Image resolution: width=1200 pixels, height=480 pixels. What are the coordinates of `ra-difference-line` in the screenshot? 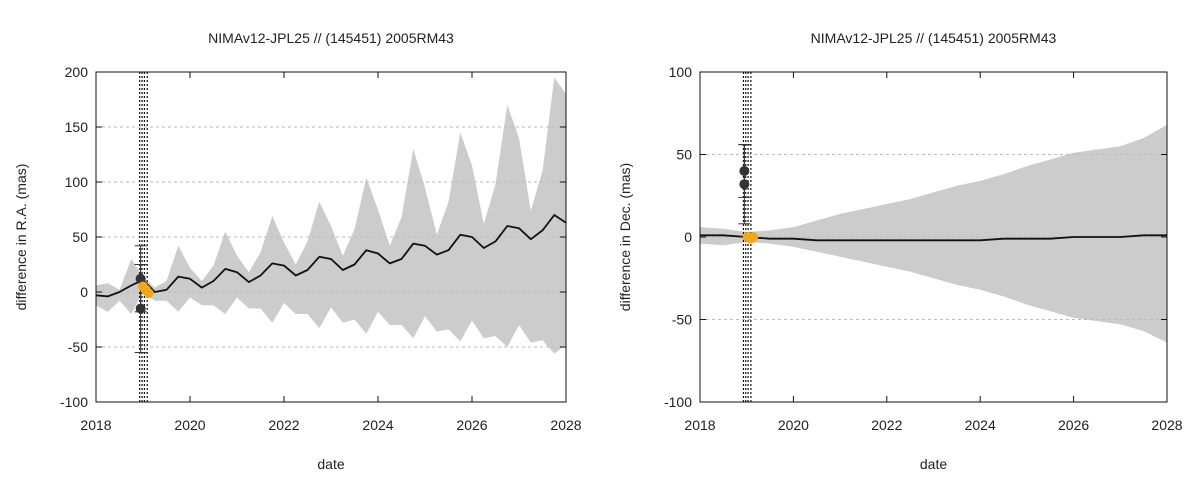 It's located at (331, 256).